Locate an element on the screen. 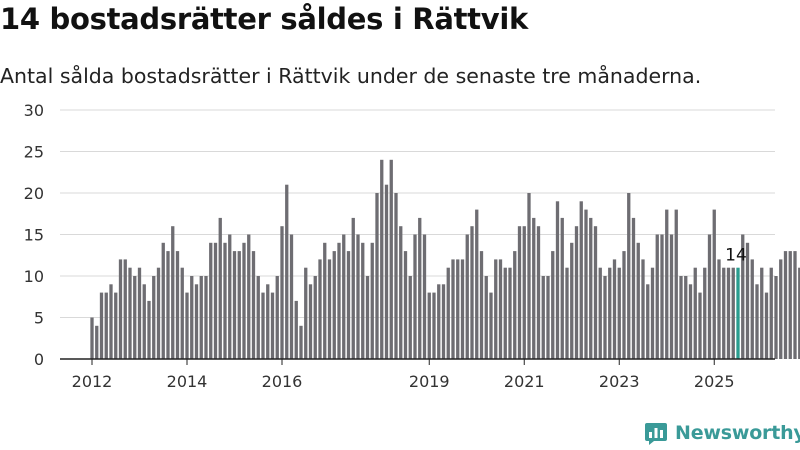  highlight-data-label: 14 is located at coordinates (736, 256).